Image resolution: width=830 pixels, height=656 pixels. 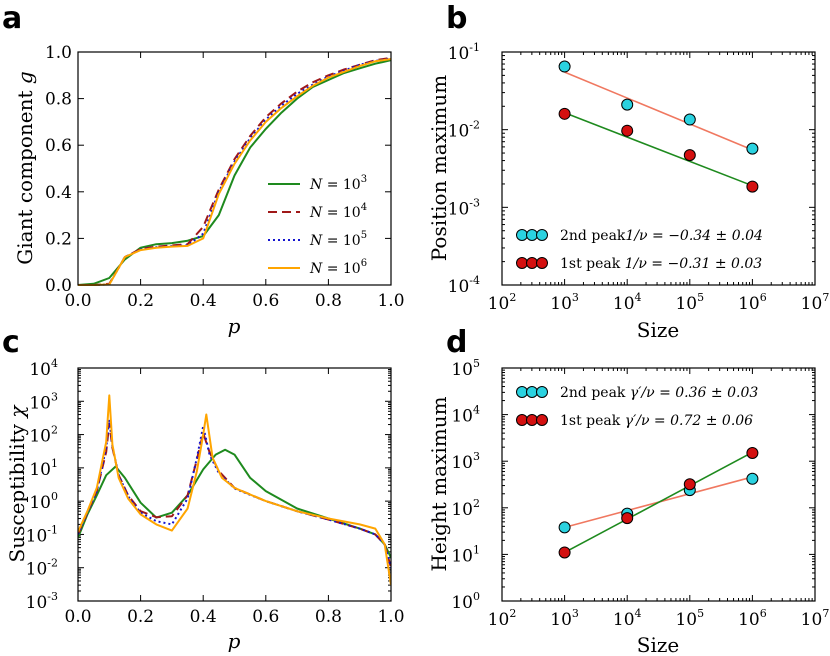 What do you see at coordinates (592, 421) in the screenshot?
I see `panel-d-legend-name: 1st peak` at bounding box center [592, 421].